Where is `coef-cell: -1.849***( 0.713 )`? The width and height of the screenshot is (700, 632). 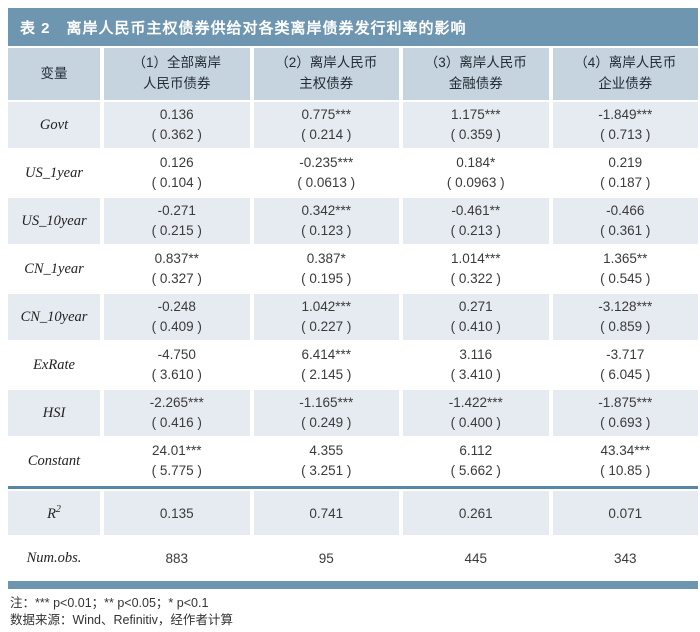 coef-cell: -1.849***( 0.713 ) is located at coordinates (625, 125).